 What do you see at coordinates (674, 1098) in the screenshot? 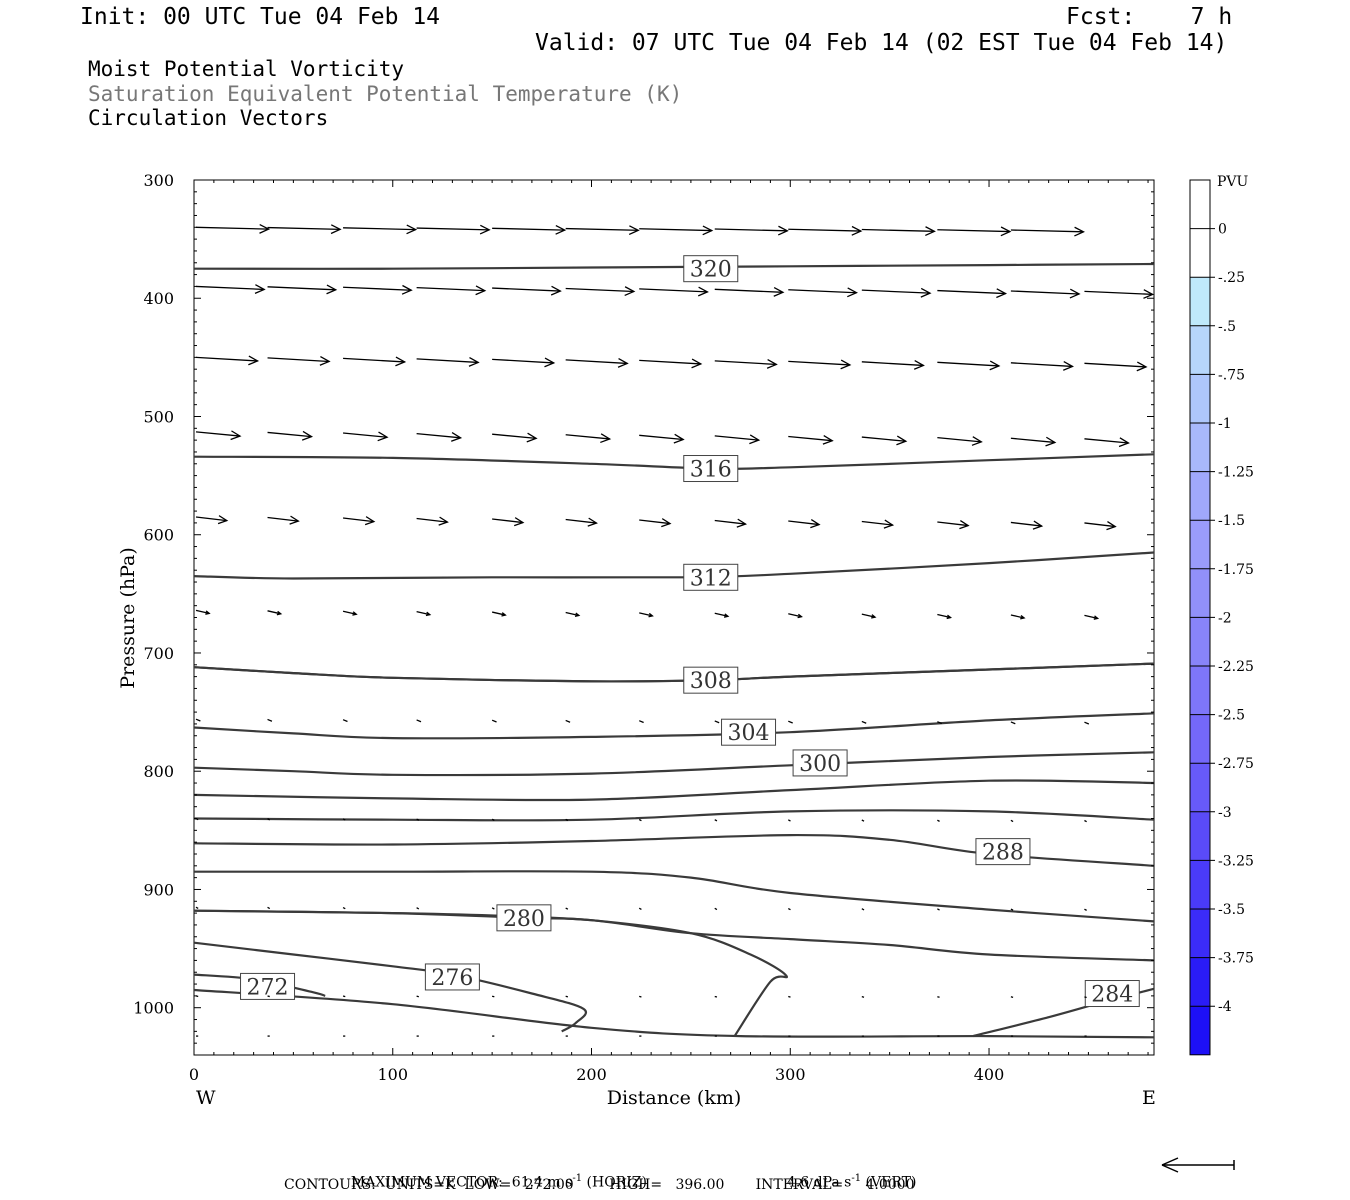
I see `x-axis-label: Distance (km)` at bounding box center [674, 1098].